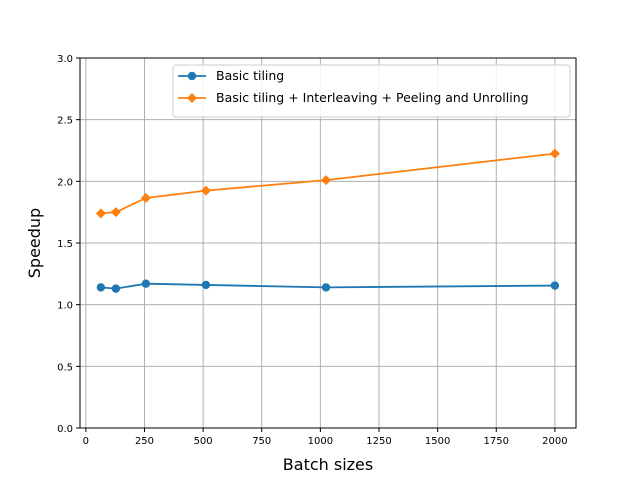  Describe the element at coordinates (65, 244) in the screenshot. I see `y-tick-label: 1.5` at that location.